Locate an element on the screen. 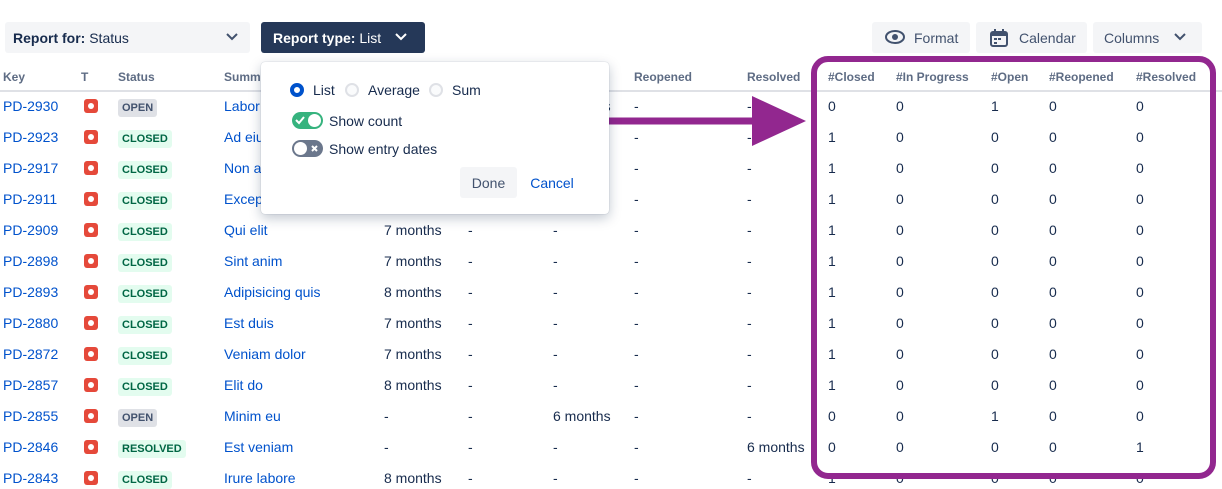 The width and height of the screenshot is (1222, 489). toggle-show-entry-dates is located at coordinates (307, 148).